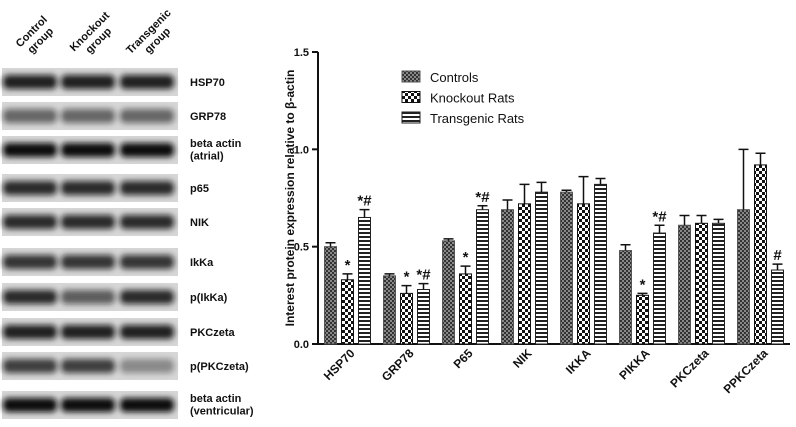 This screenshot has height=427, width=796. I want to click on x-tick-label: IKKA, so click(578, 361).